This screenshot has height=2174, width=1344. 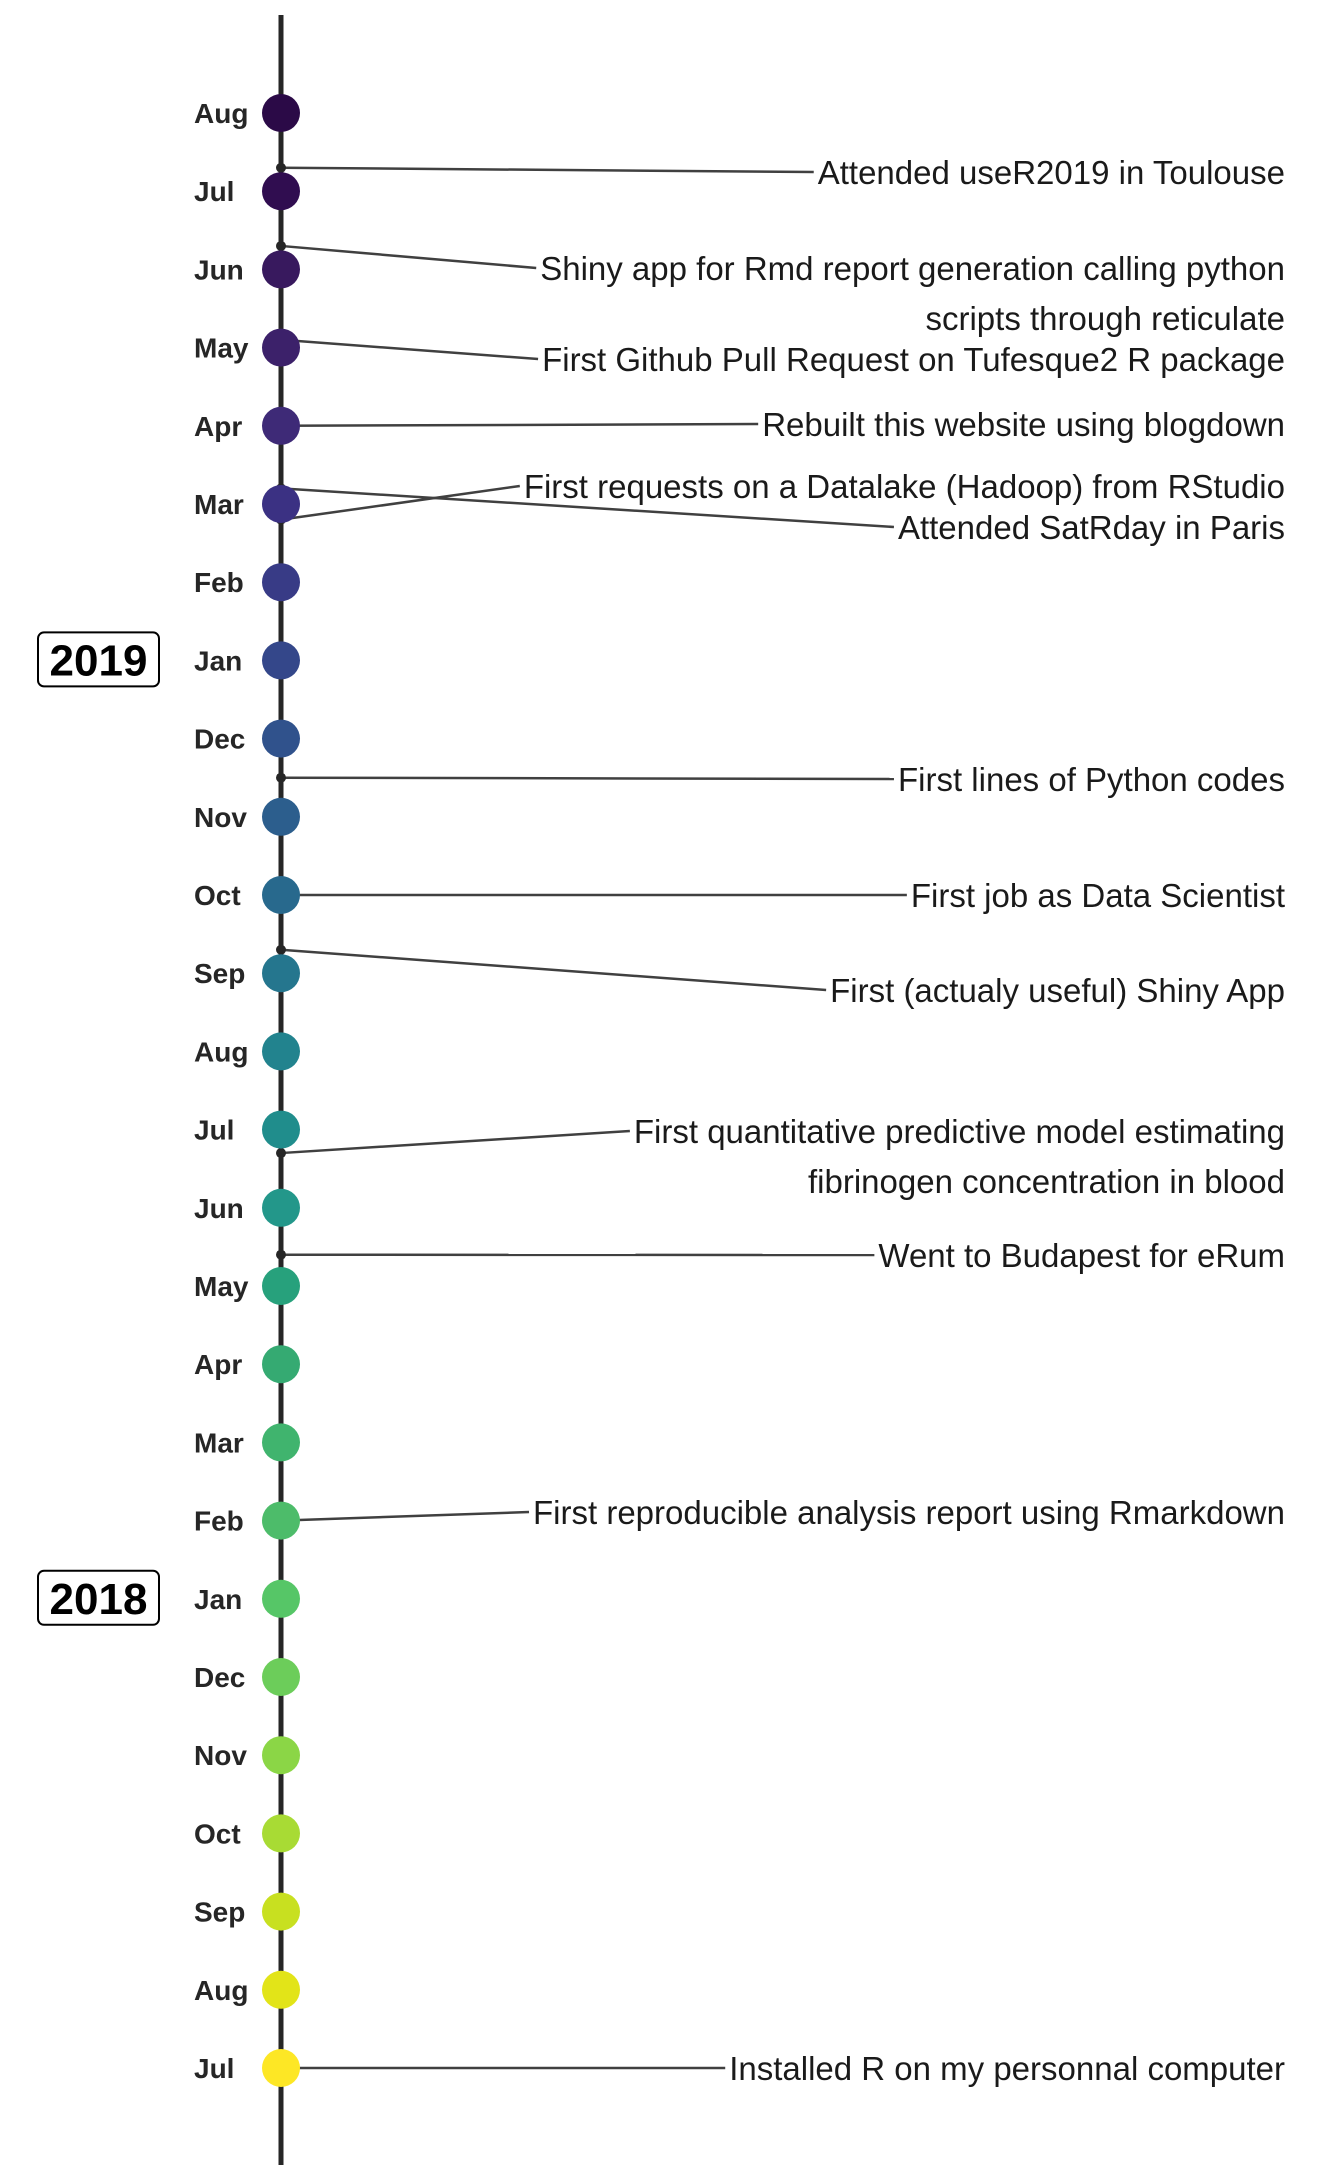 I want to click on event-label: Rebuilt this website using blogdown, so click(x=1023, y=424).